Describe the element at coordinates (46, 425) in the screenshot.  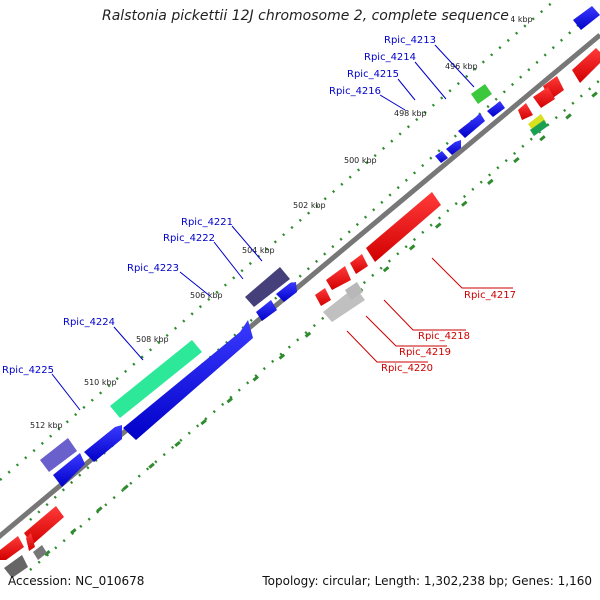
I see `kbp-label: 512 kbp` at that location.